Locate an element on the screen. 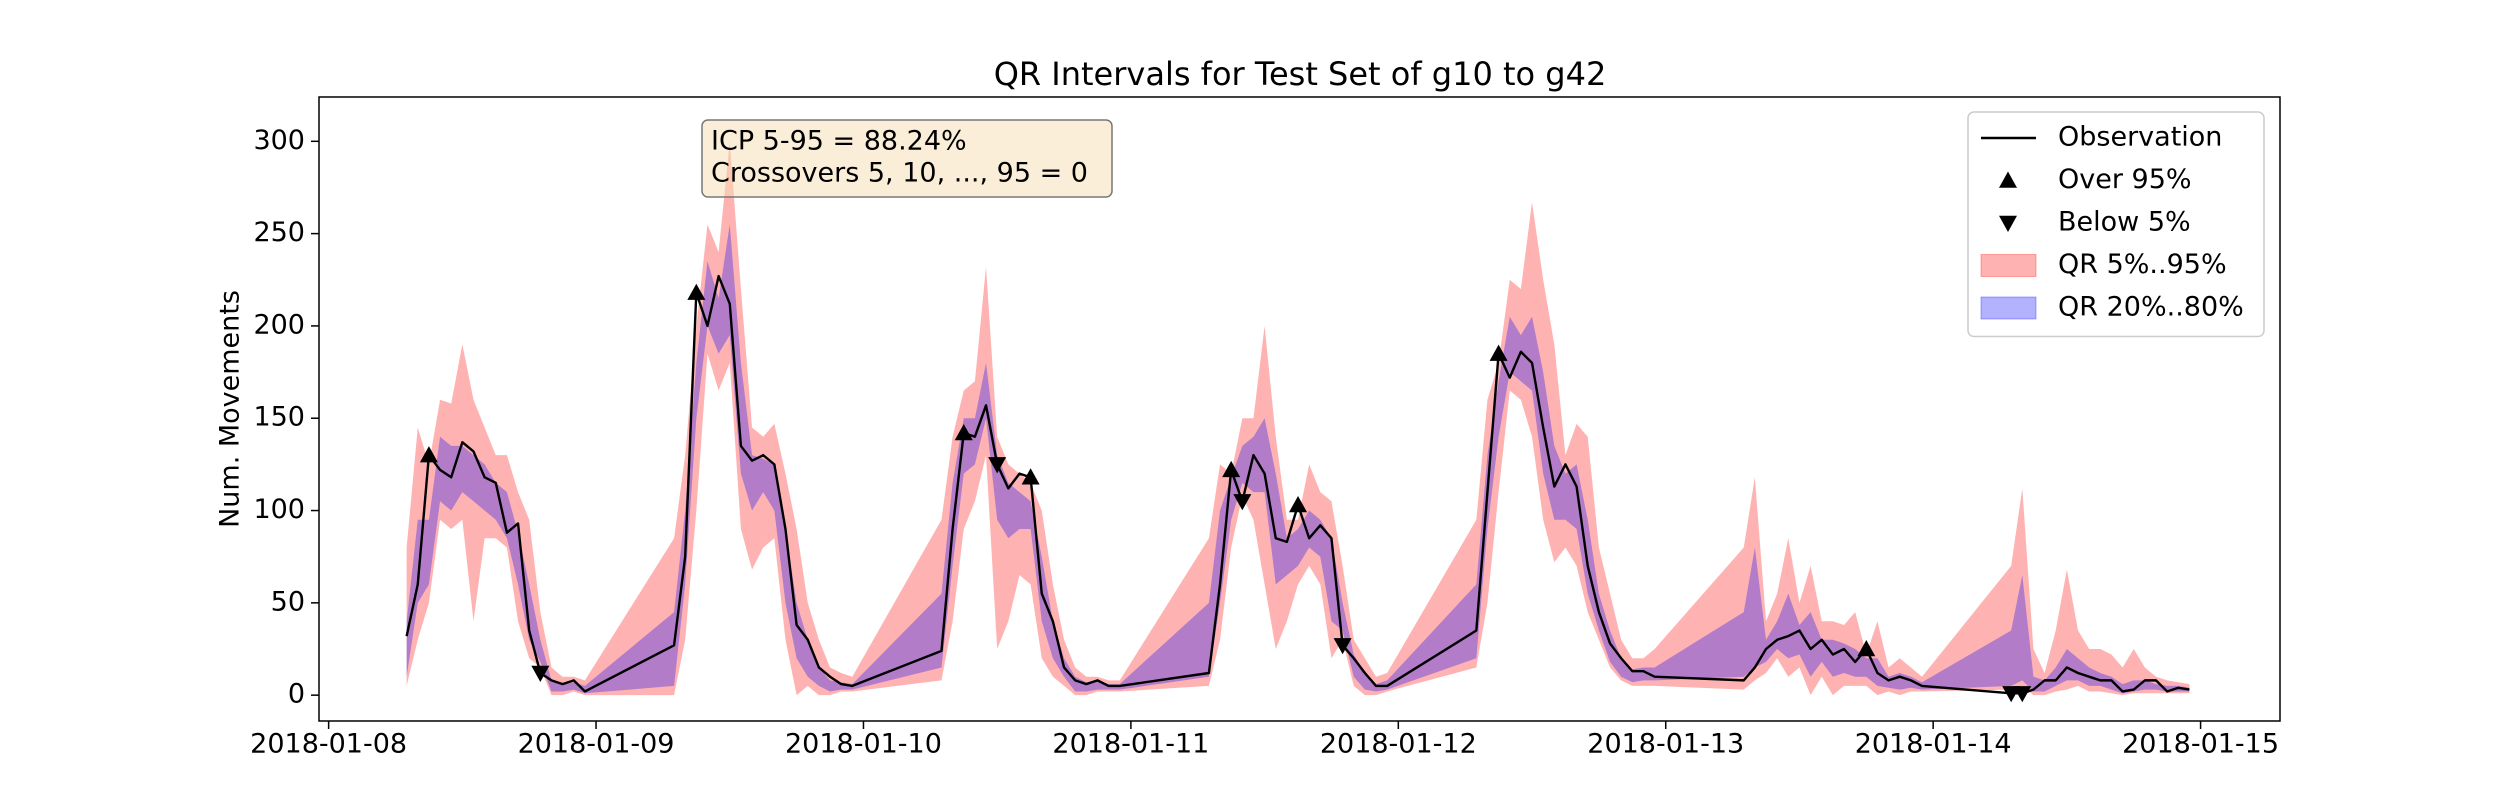 Image resolution: width=2500 pixels, height=800 pixels. y-axis-label: Num. Movements is located at coordinates (230, 409).